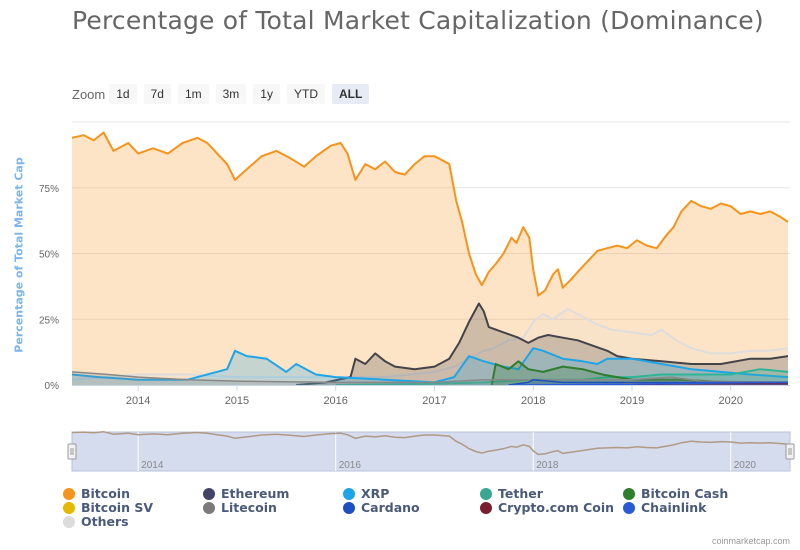 The image size is (800, 550). Describe the element at coordinates (350, 465) in the screenshot. I see `navigator-tick-label: 2016` at that location.